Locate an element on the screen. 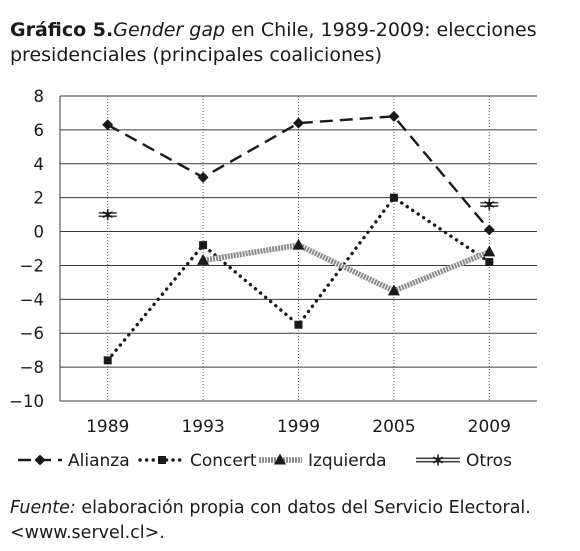 The height and width of the screenshot is (551, 580). legend-item-concert: Concert is located at coordinates (197, 461).